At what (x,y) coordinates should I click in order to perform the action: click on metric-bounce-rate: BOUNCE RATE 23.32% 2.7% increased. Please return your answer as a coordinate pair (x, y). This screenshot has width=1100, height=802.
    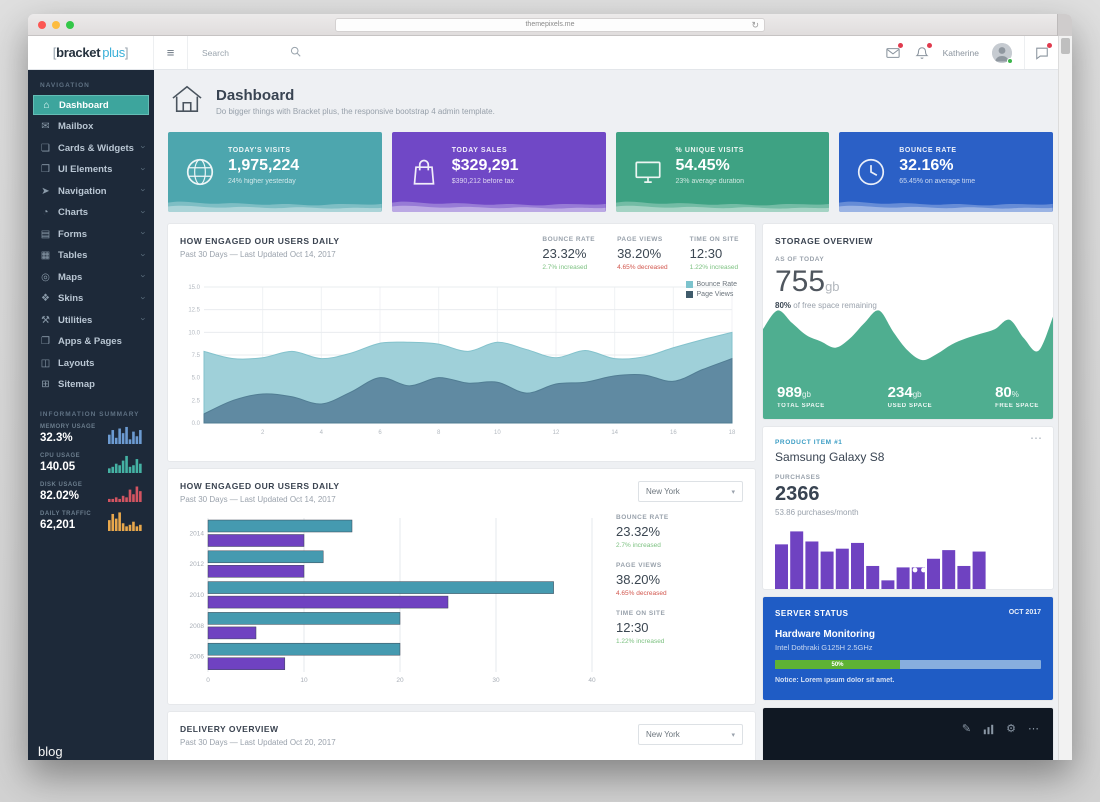
    Looking at the image, I should click on (674, 531).